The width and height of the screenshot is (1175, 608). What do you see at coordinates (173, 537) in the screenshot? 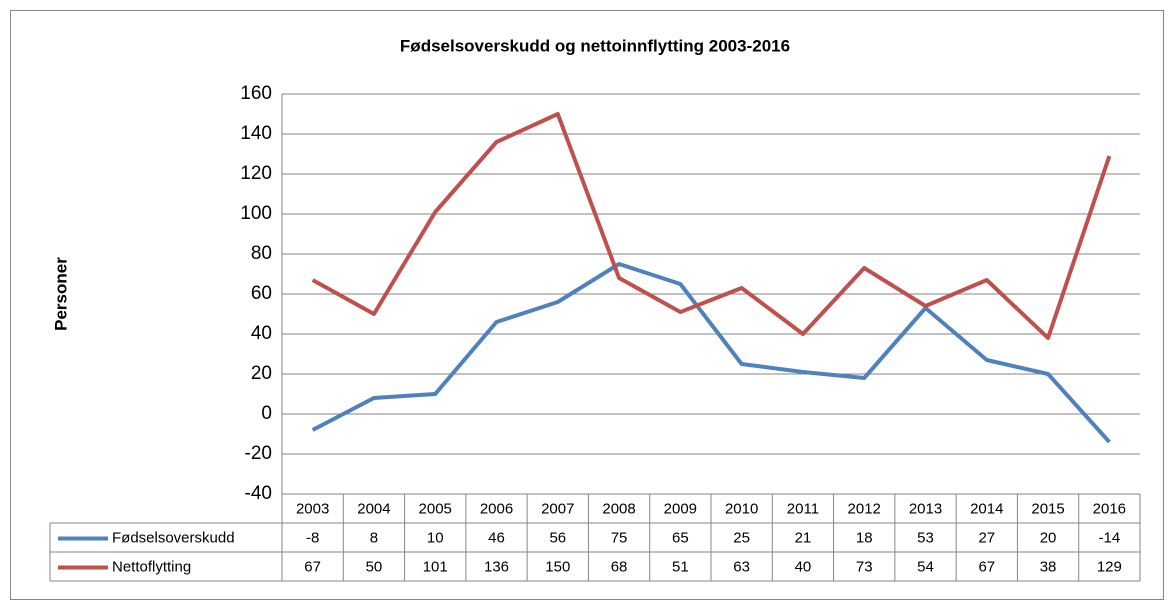
I see `legend-label: Fødselsoverskudd` at bounding box center [173, 537].